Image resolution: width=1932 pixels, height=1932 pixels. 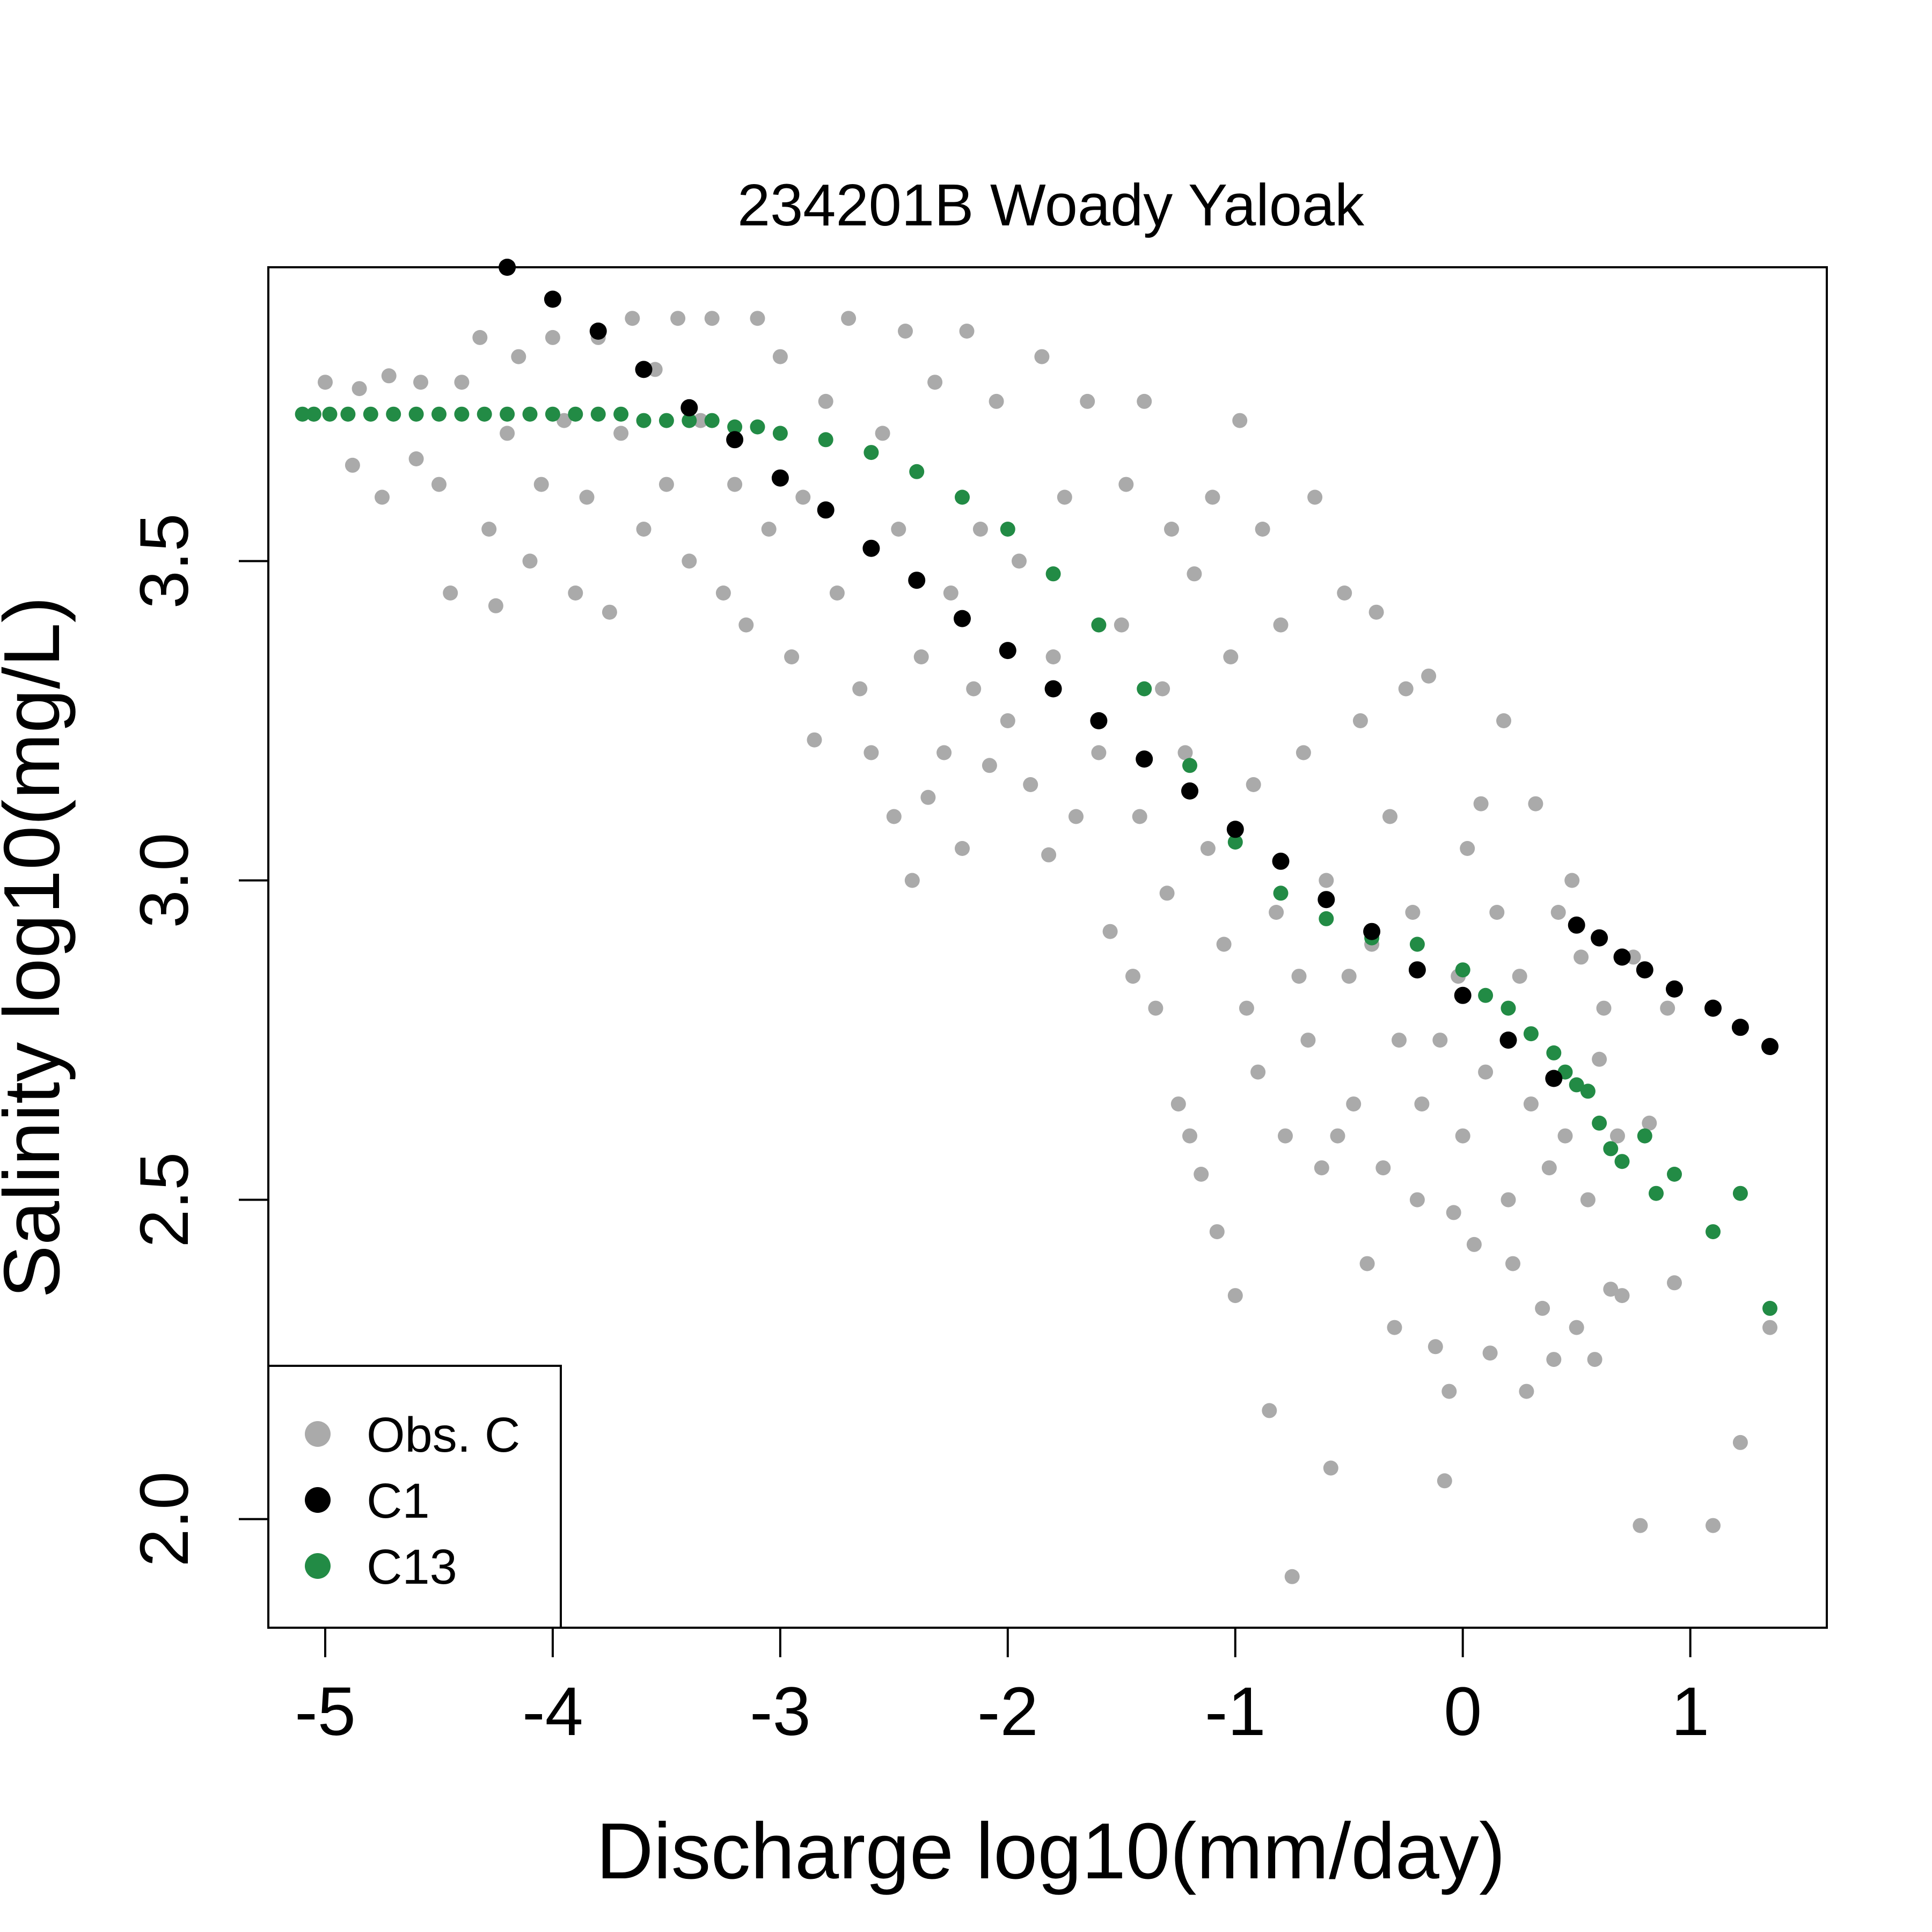 I want to click on chart-title: 234201B Woady Yaloak, so click(x=1051, y=205).